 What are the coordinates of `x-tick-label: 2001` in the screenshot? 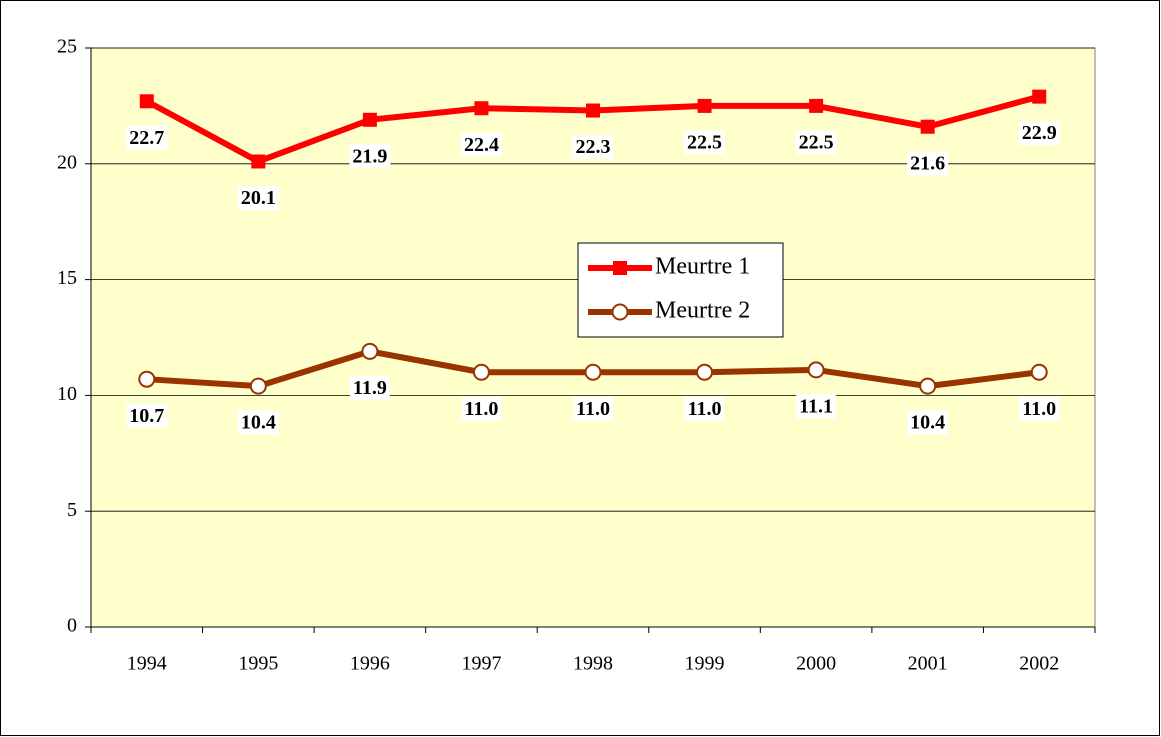 It's located at (928, 664).